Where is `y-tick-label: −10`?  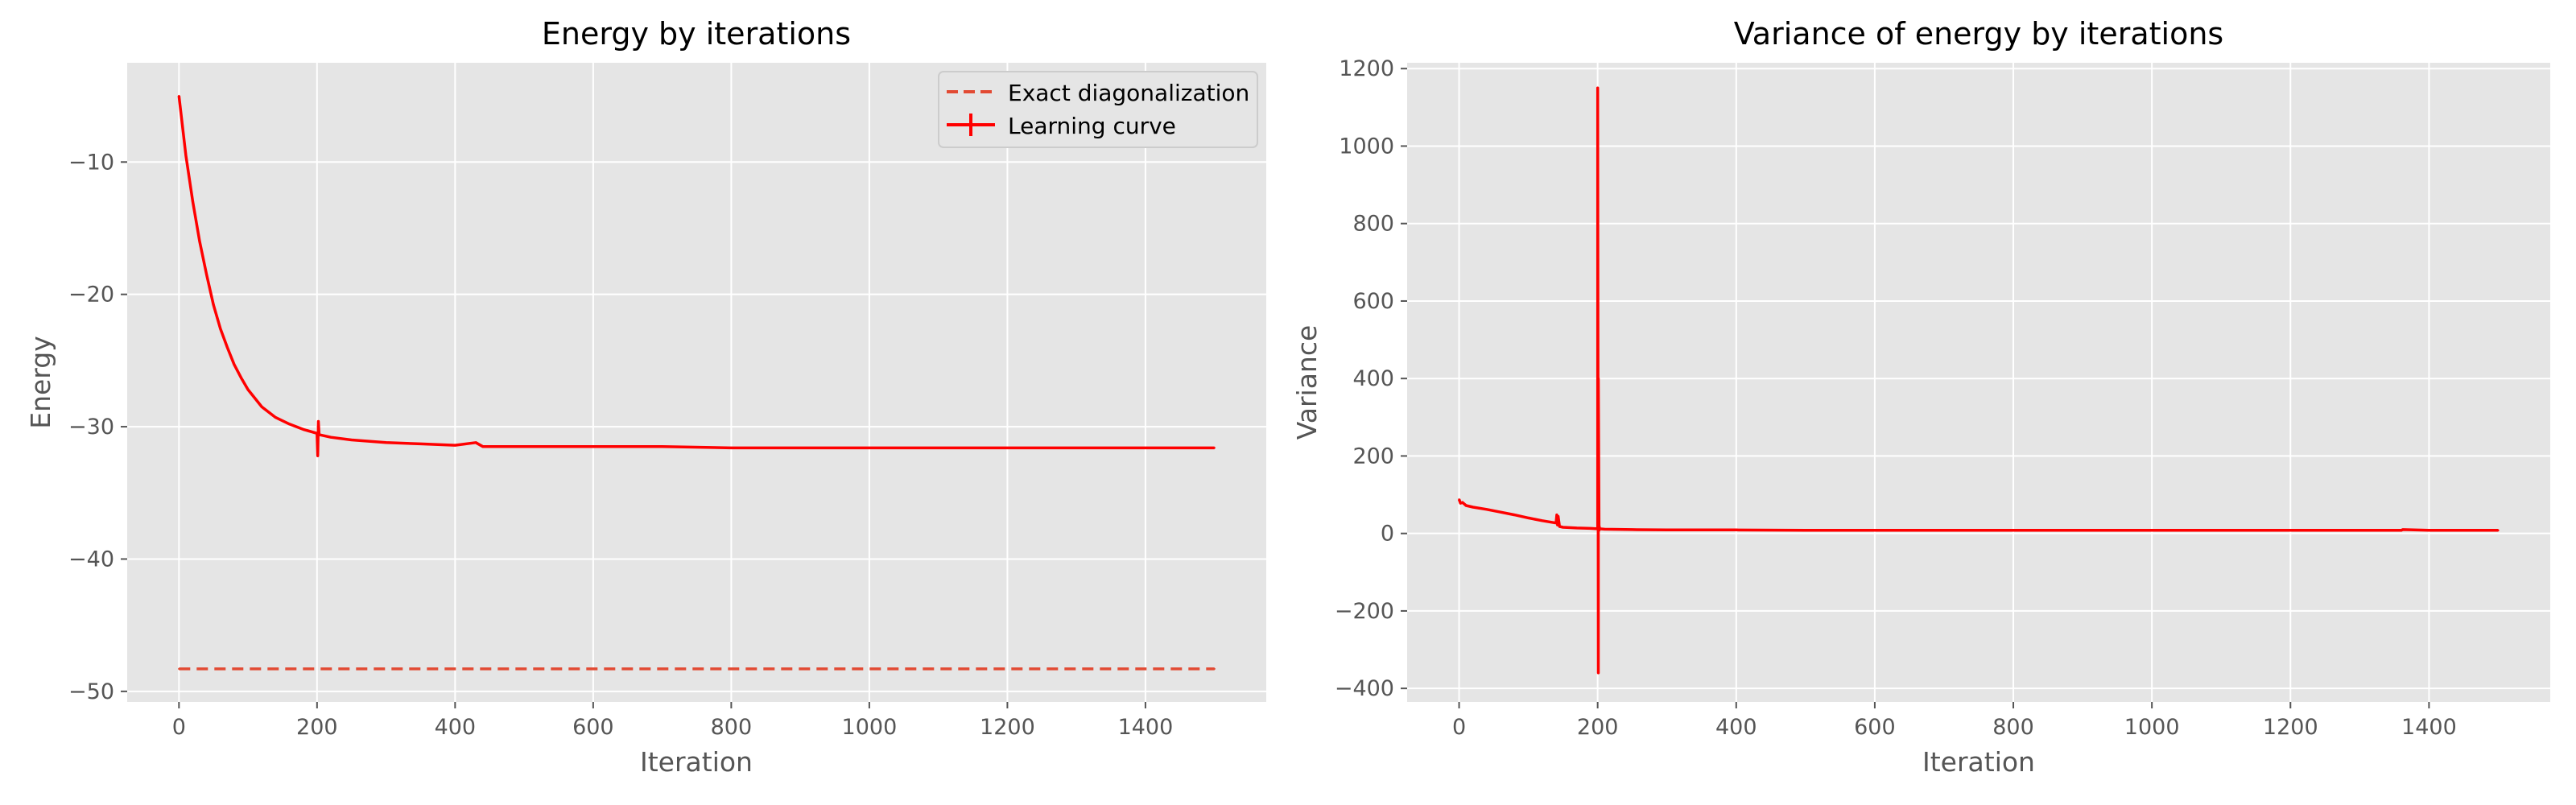
y-tick-label: −10 is located at coordinates (91, 162).